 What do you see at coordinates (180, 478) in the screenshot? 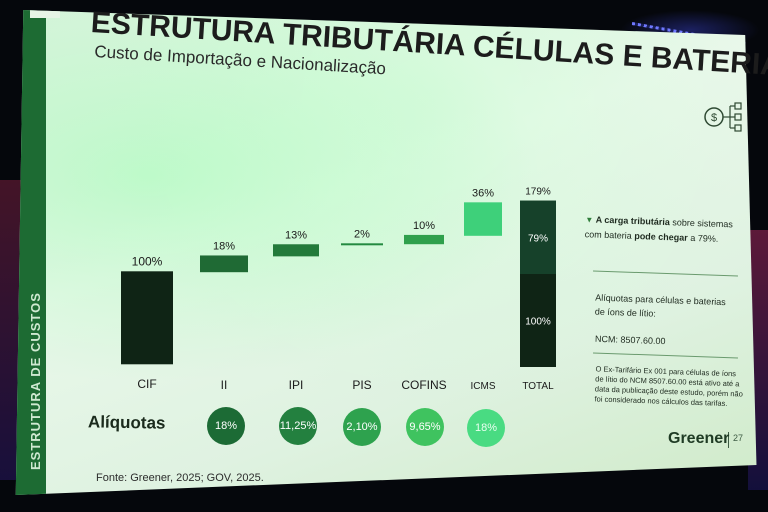
I see `source-note: Fonte: Greener, 2025; GOV, 2025.` at bounding box center [180, 478].